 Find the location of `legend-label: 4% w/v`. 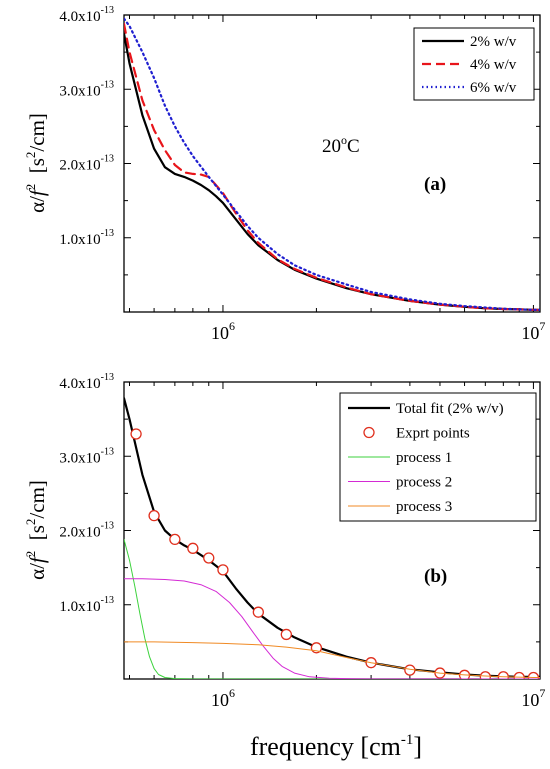

legend-label: 4% w/v is located at coordinates (493, 65).